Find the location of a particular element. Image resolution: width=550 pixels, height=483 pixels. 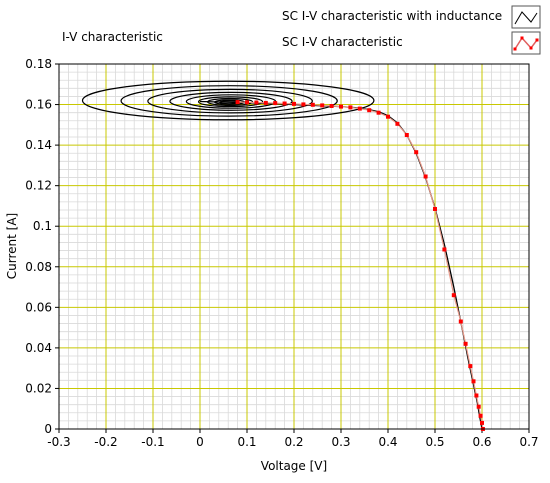

y-tick-label: 0.12 is located at coordinates (38, 186).